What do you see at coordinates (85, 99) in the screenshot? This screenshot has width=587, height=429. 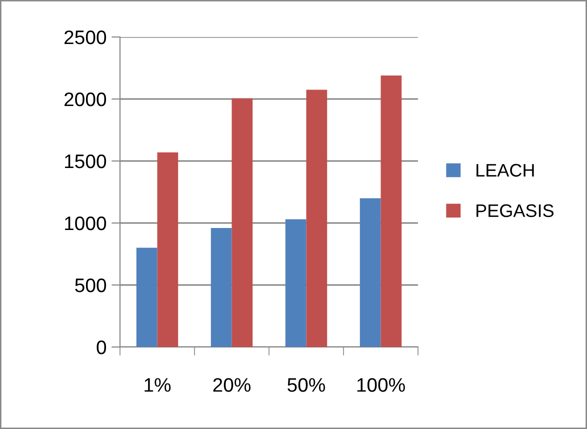 I see `y-tick-label: 2000` at bounding box center [85, 99].